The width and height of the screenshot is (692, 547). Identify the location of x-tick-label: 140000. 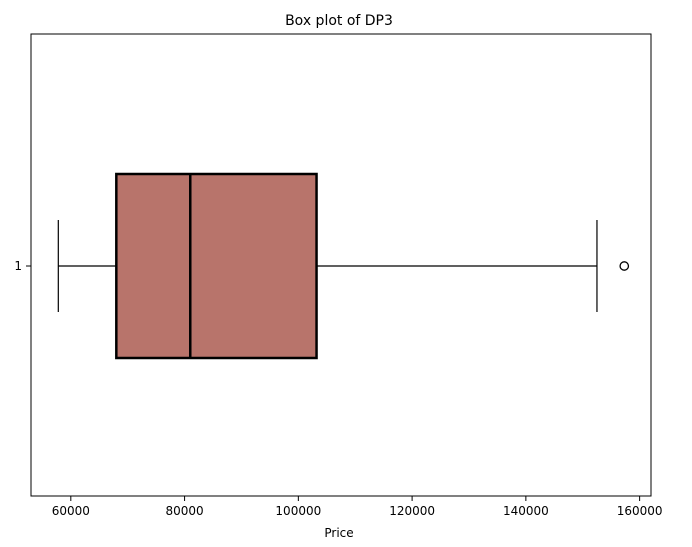
(526, 511).